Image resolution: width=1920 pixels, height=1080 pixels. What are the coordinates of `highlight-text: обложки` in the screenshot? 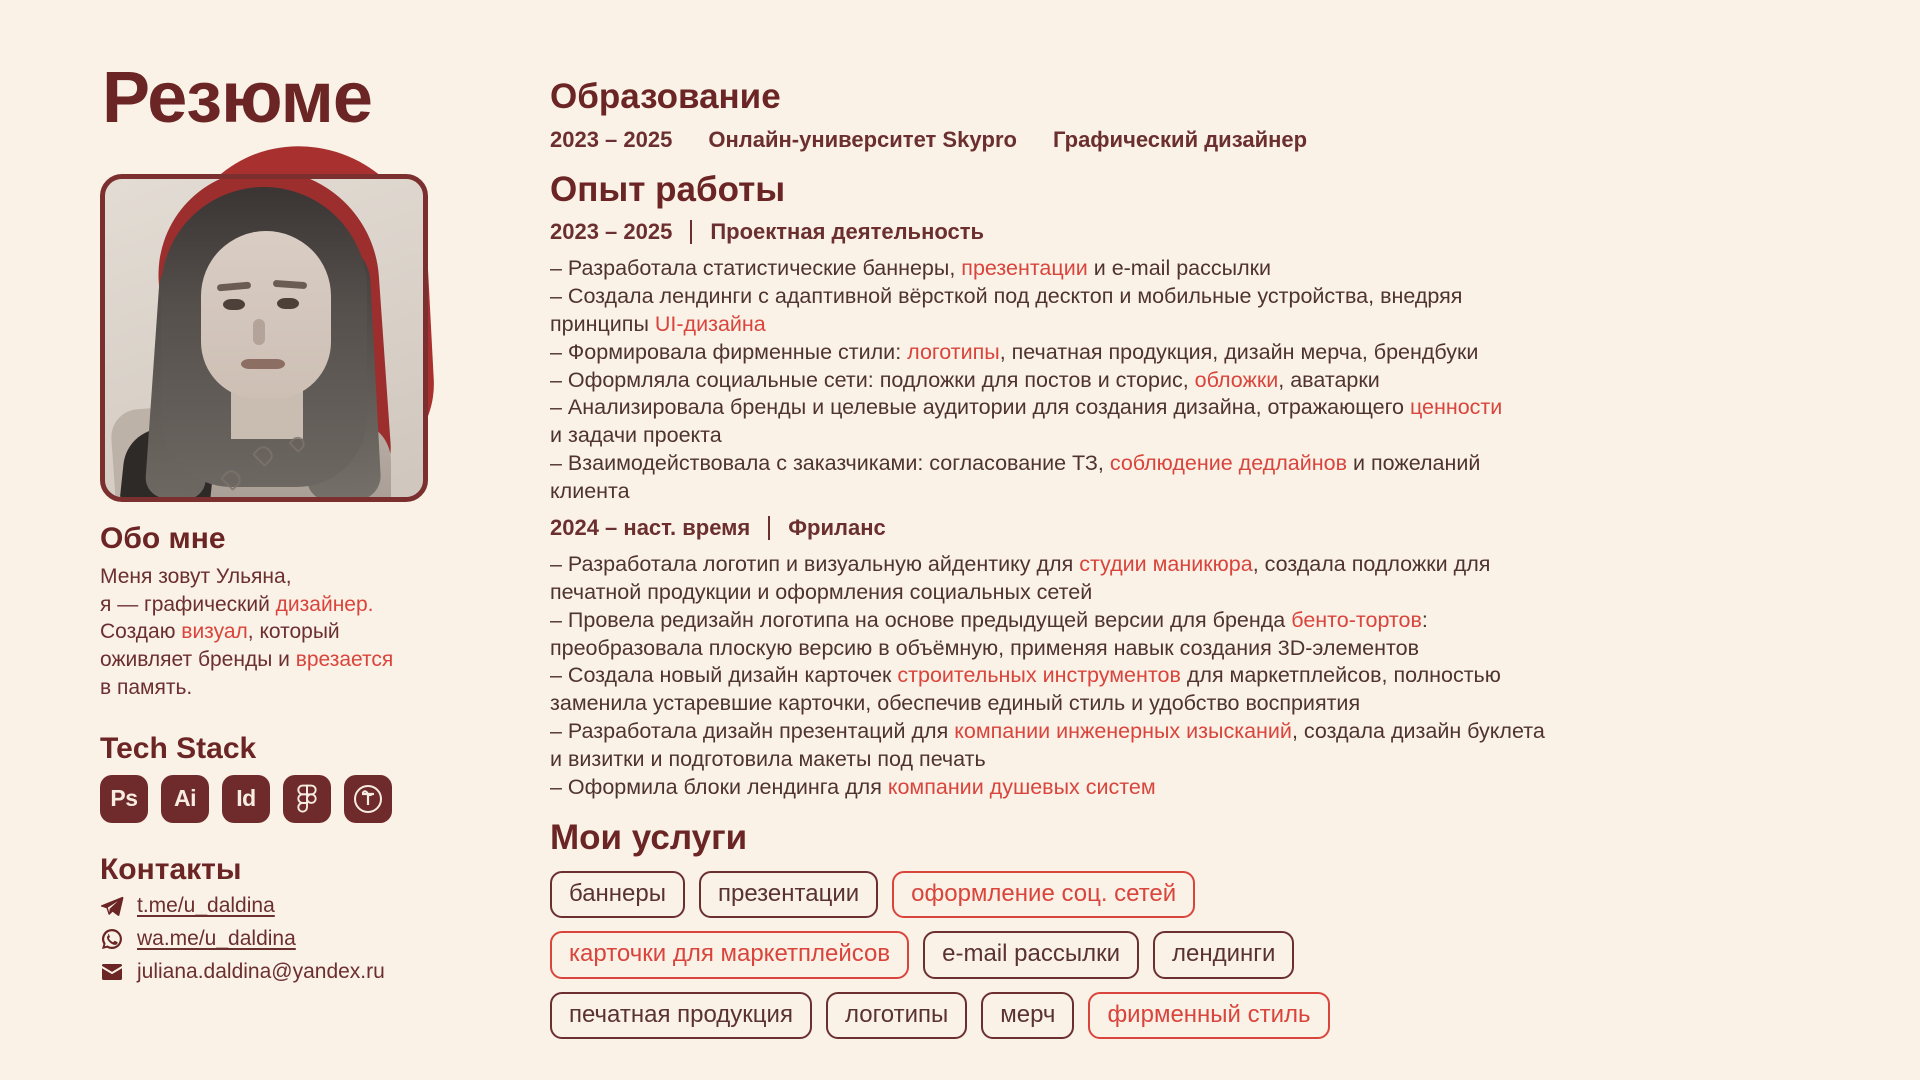 It's located at (1236, 379).